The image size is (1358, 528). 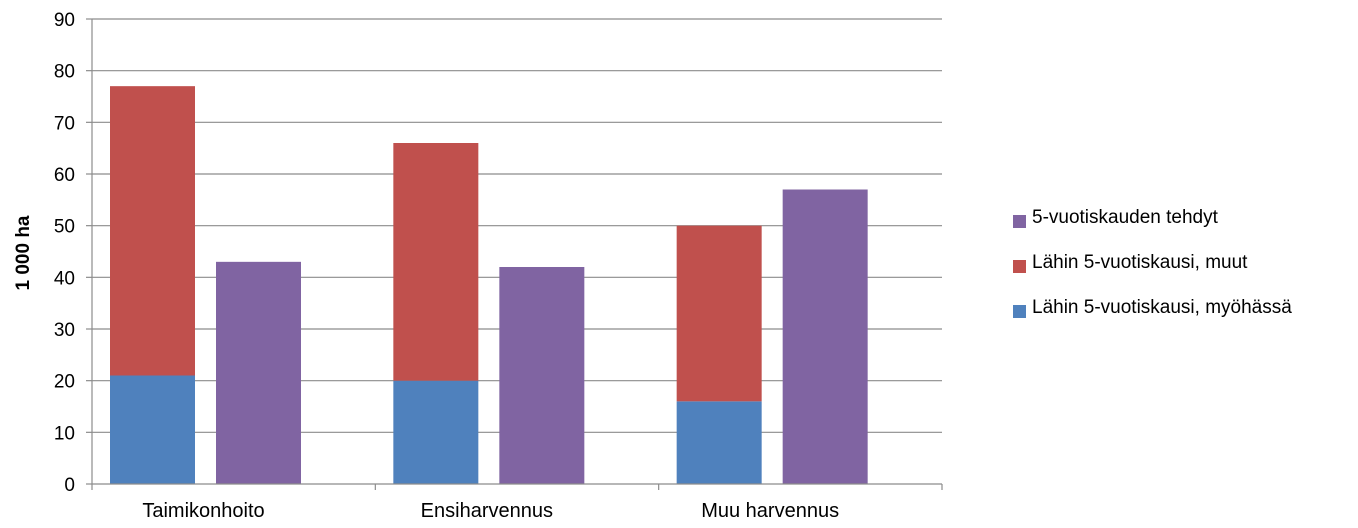 What do you see at coordinates (69, 485) in the screenshot?
I see `y-tick-label: 0` at bounding box center [69, 485].